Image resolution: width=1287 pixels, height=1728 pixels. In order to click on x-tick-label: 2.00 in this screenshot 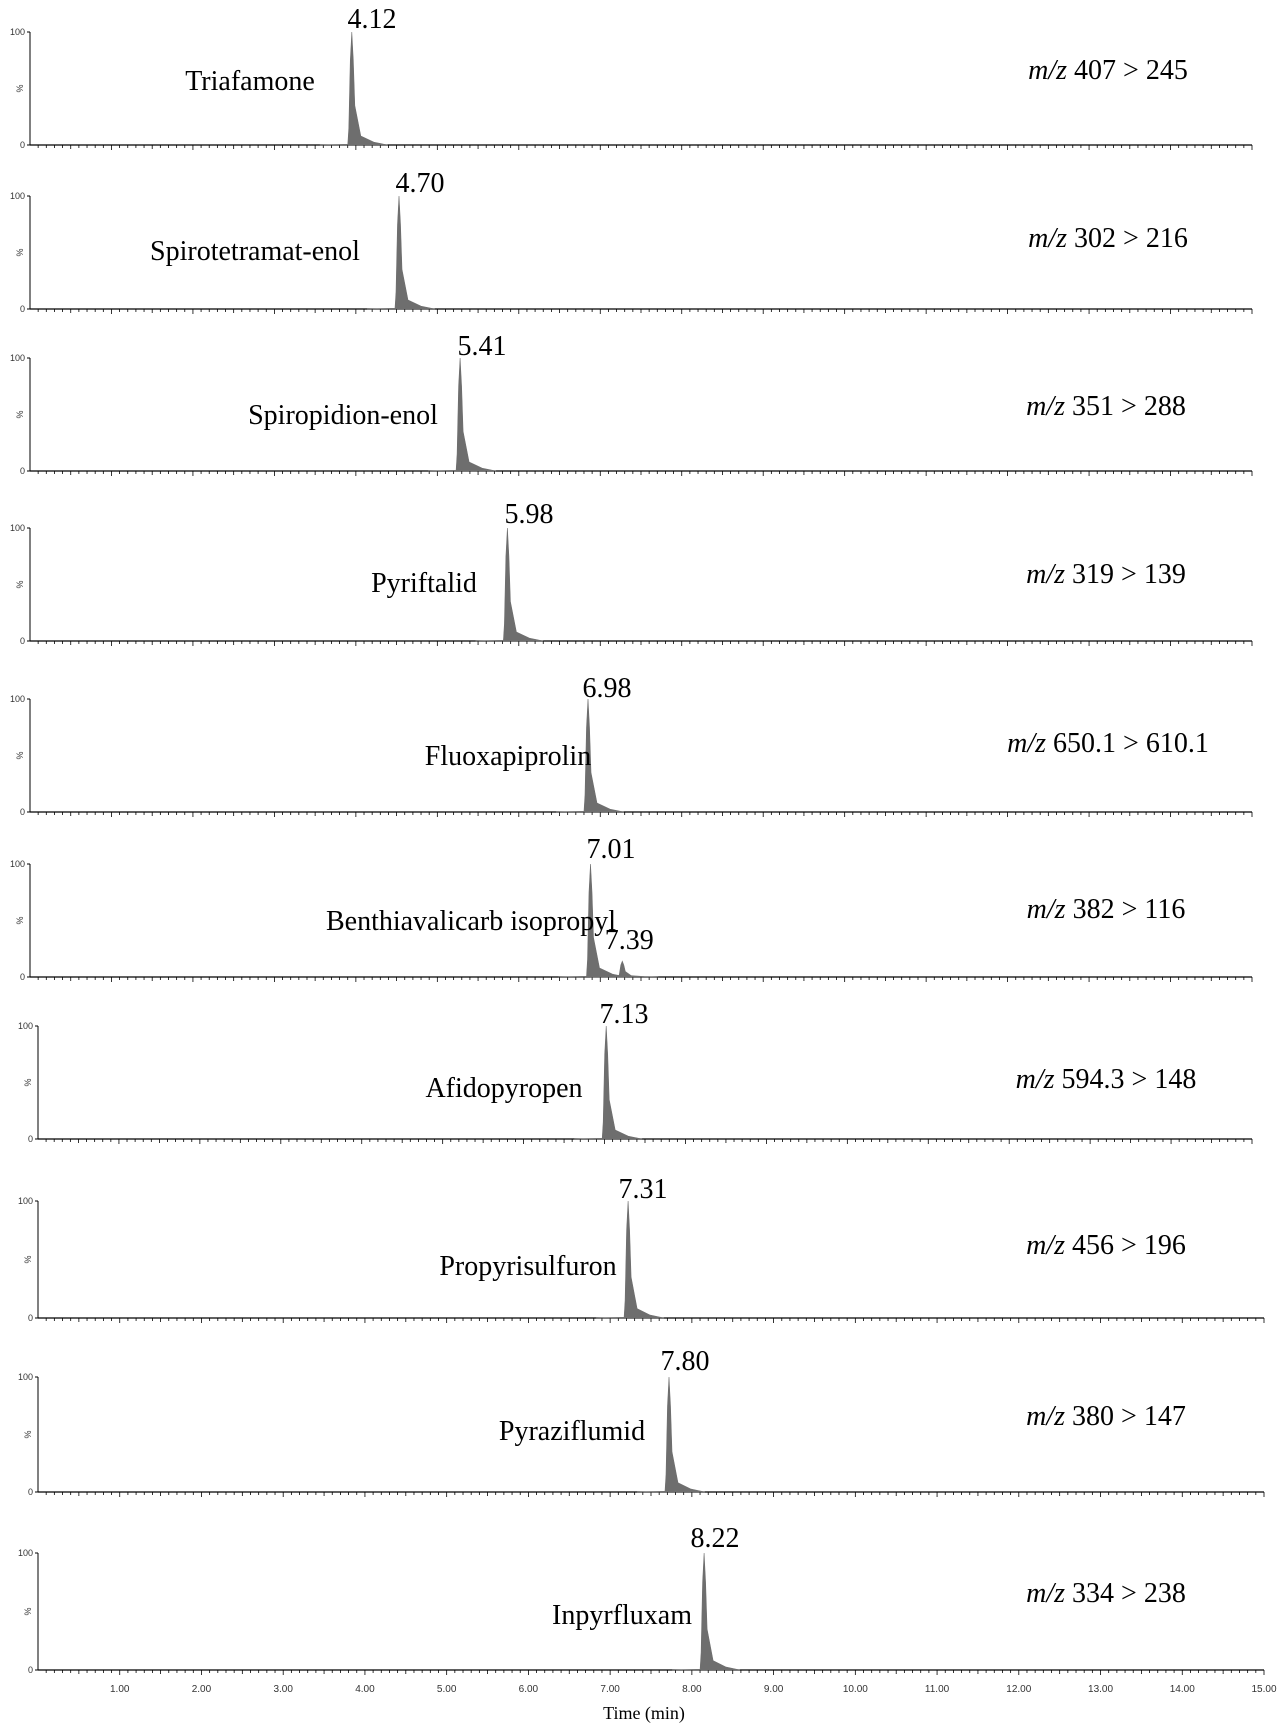, I will do `click(202, 1689)`.